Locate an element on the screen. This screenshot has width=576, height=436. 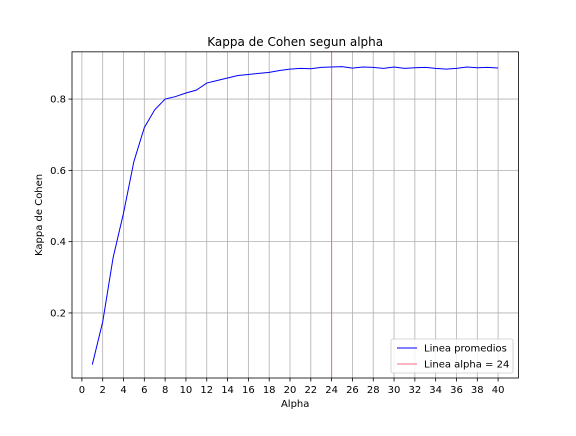
x-tick-label: 6 is located at coordinates (144, 390).